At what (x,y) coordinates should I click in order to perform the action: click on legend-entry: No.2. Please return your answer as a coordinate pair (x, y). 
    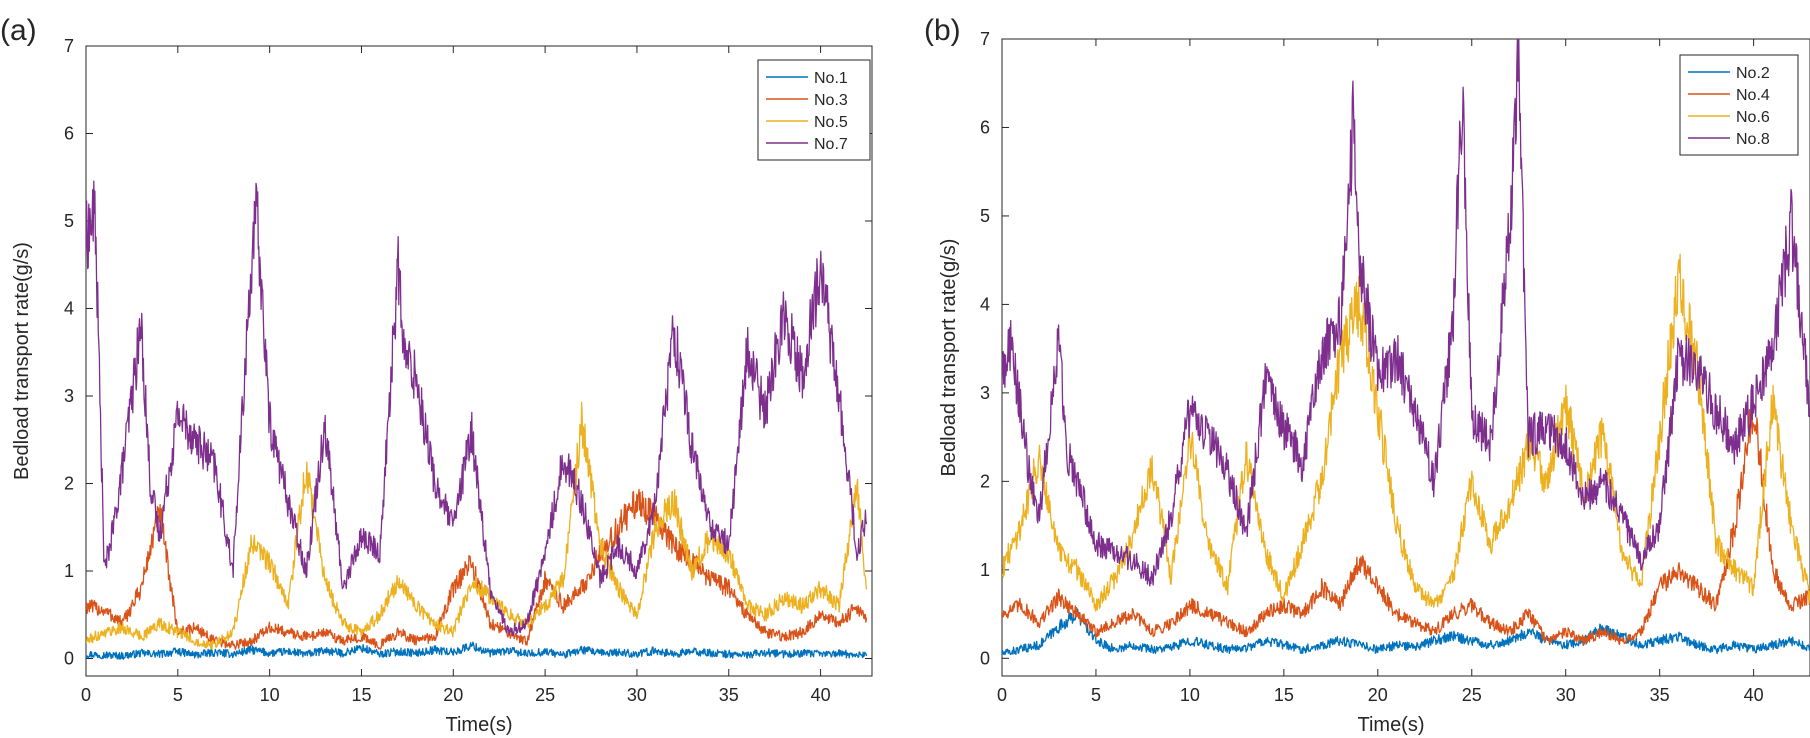
    Looking at the image, I should click on (1753, 73).